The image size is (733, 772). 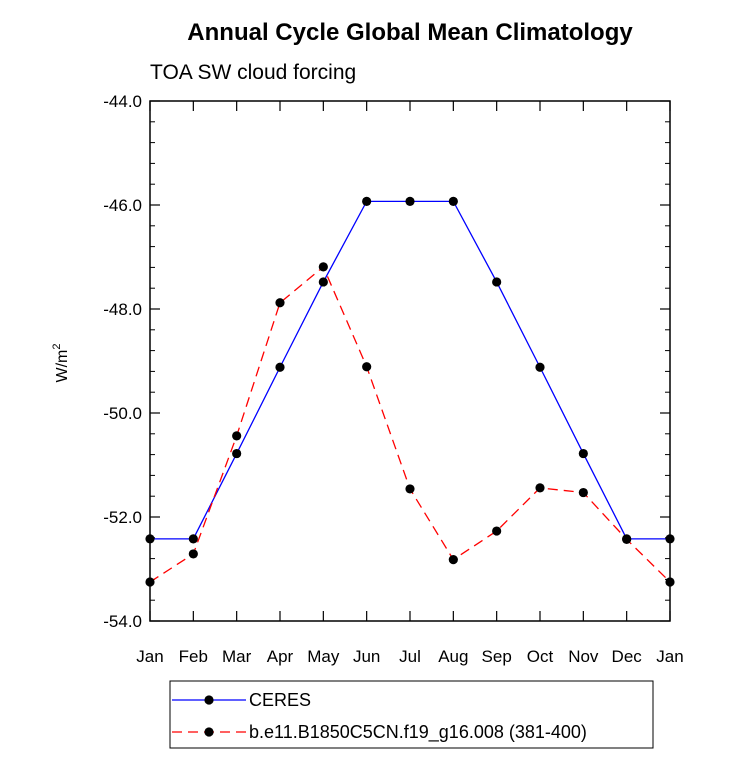 I want to click on x-tick-label: Mar, so click(x=237, y=656).